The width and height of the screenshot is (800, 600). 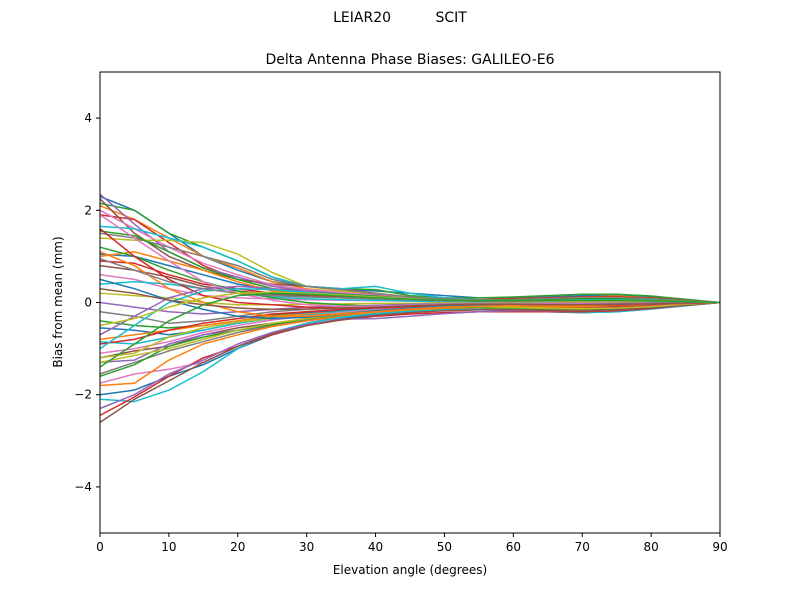 I want to click on x-tick-label: 60, so click(x=513, y=547).